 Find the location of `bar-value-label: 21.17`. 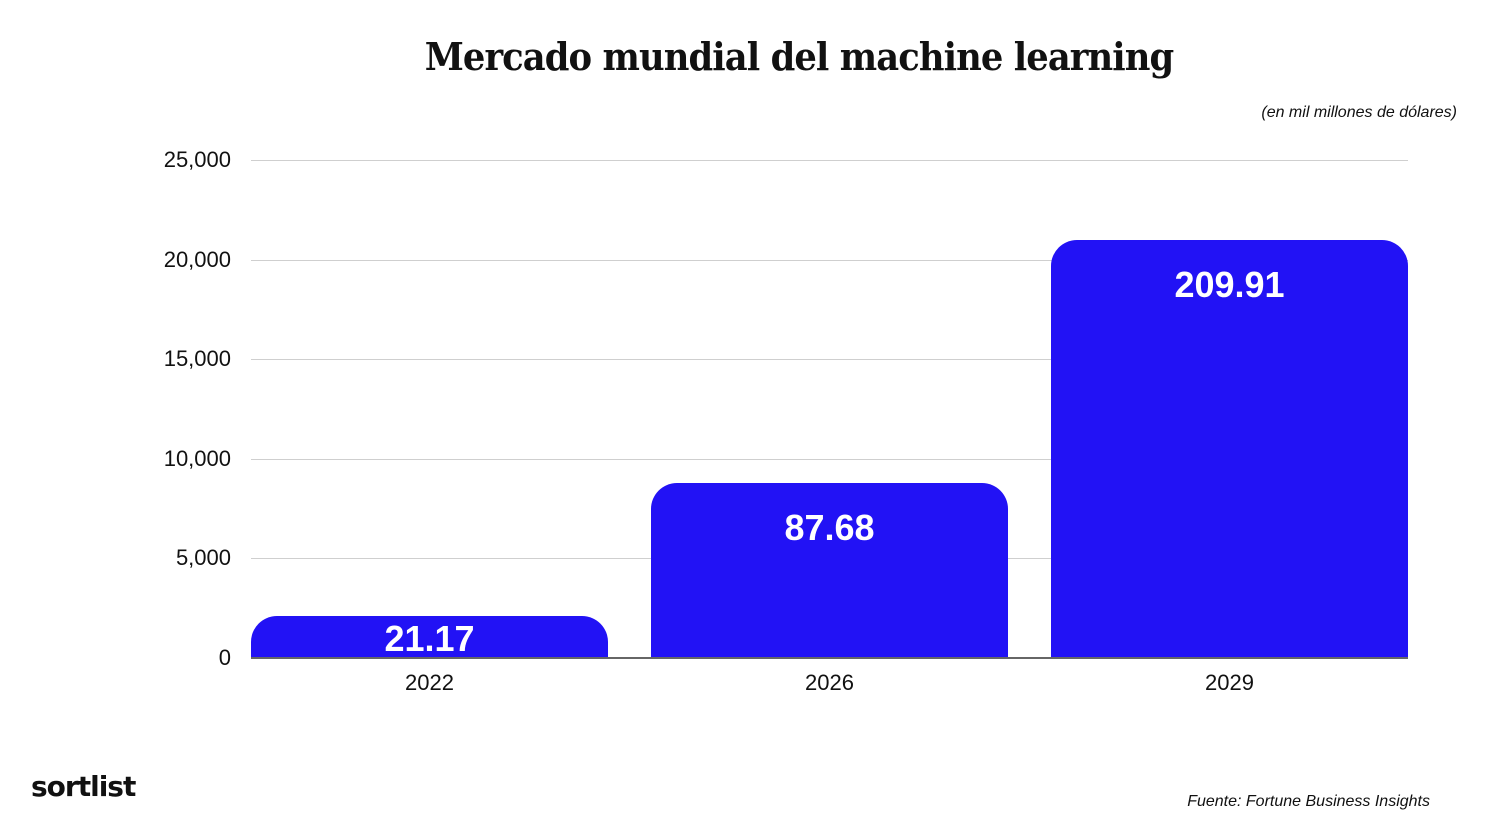

bar-value-label: 21.17 is located at coordinates (429, 638).